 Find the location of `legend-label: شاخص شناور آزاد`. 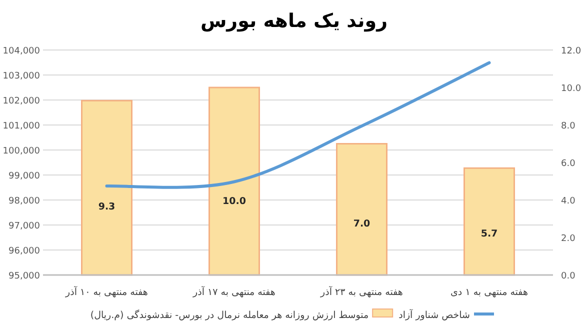

legend-label: شاخص شناور آزاد is located at coordinates (434, 315).